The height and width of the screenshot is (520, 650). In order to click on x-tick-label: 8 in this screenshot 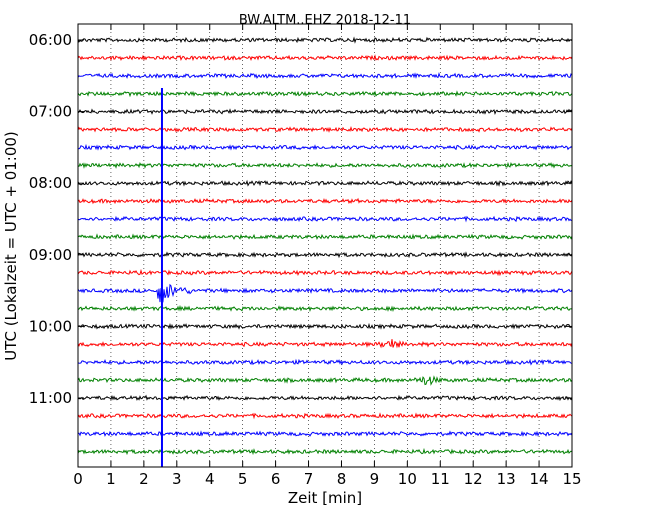, I will do `click(342, 479)`.